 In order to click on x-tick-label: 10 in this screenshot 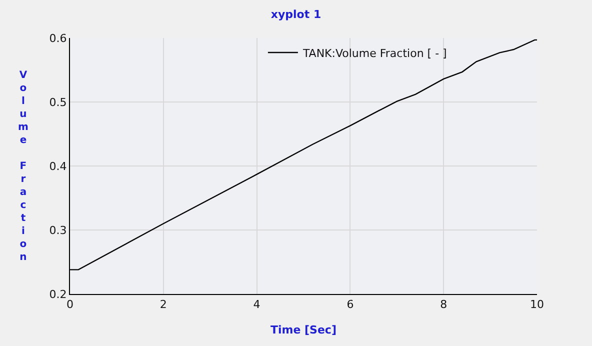, I will do `click(537, 305)`.